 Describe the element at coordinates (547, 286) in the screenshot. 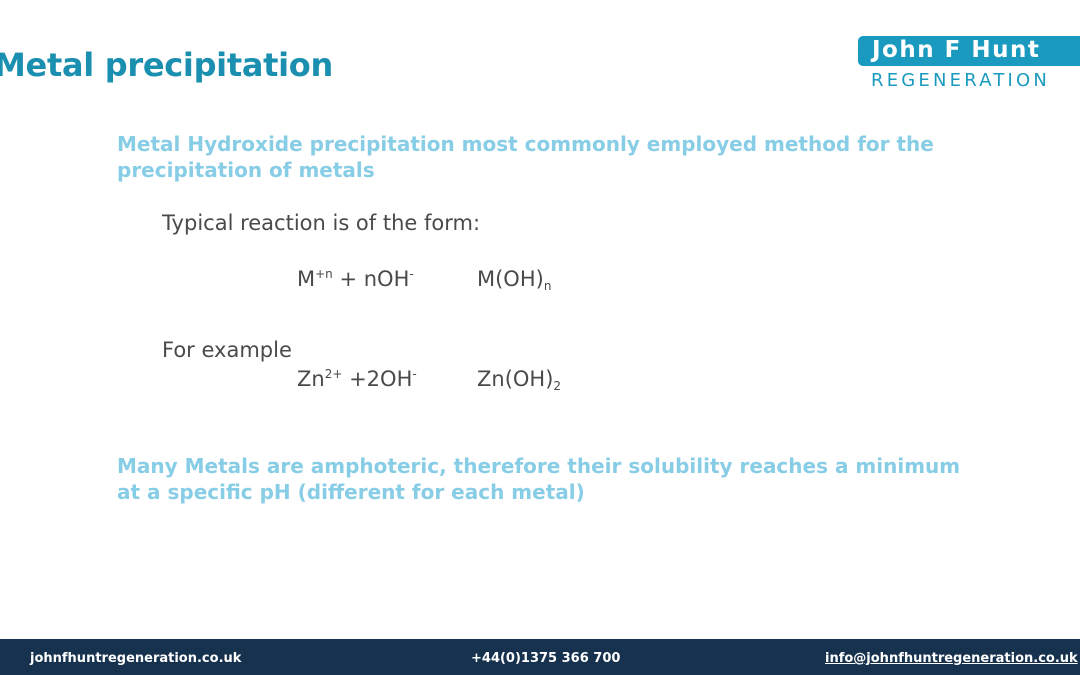

I see `general-product-subscript: n` at that location.